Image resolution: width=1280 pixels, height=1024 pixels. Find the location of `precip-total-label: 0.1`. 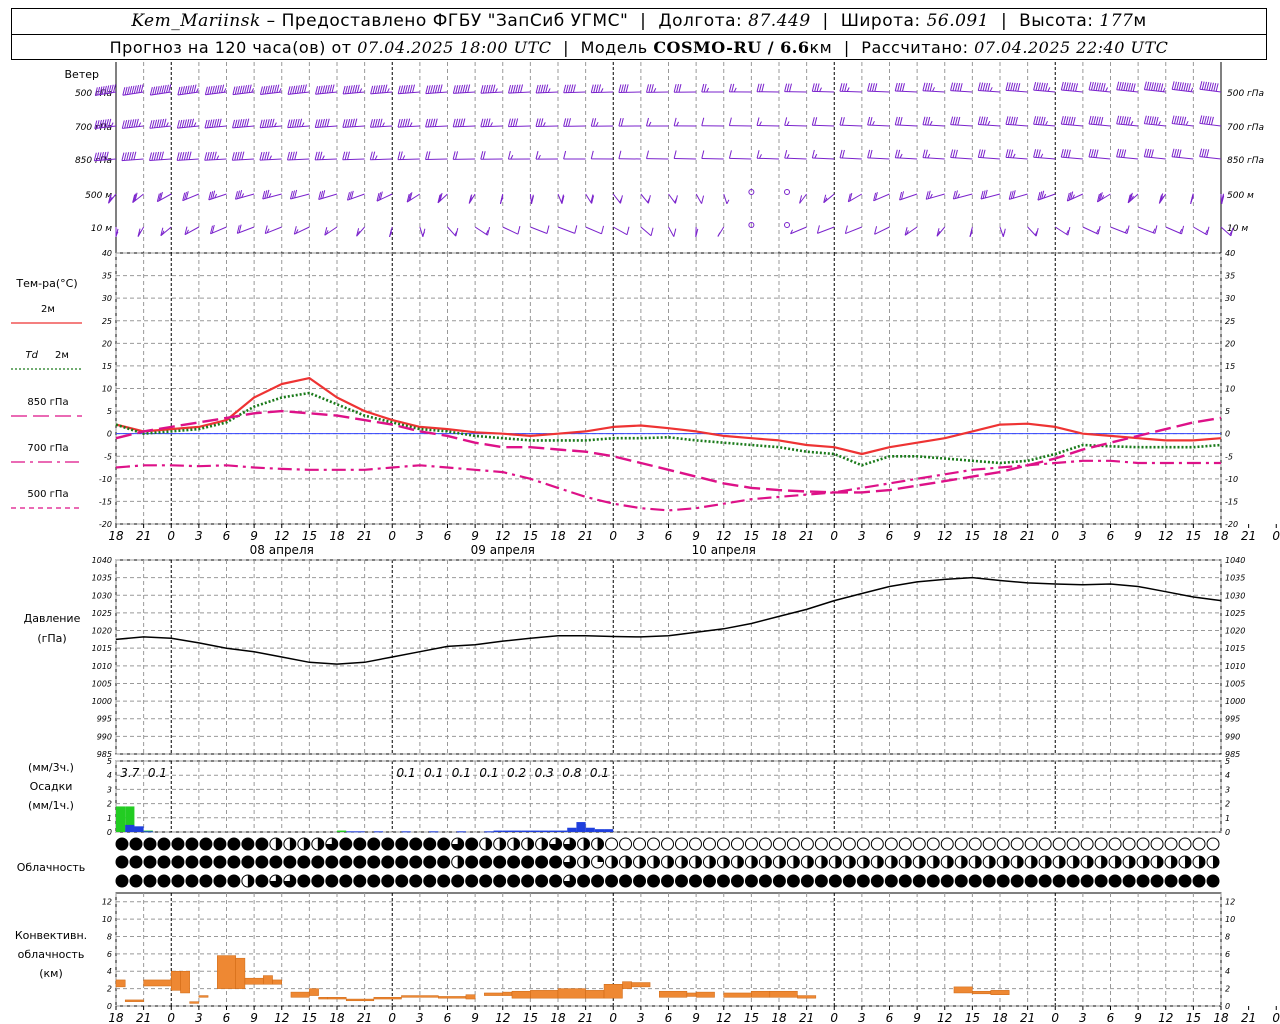

precip-total-label: 0.1 is located at coordinates (157, 773).